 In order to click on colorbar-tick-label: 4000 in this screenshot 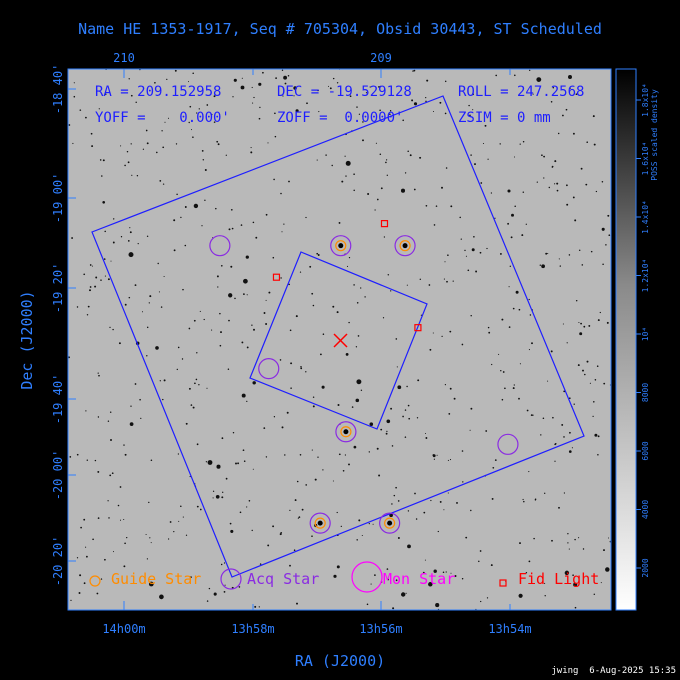, I will do `click(645, 509)`.